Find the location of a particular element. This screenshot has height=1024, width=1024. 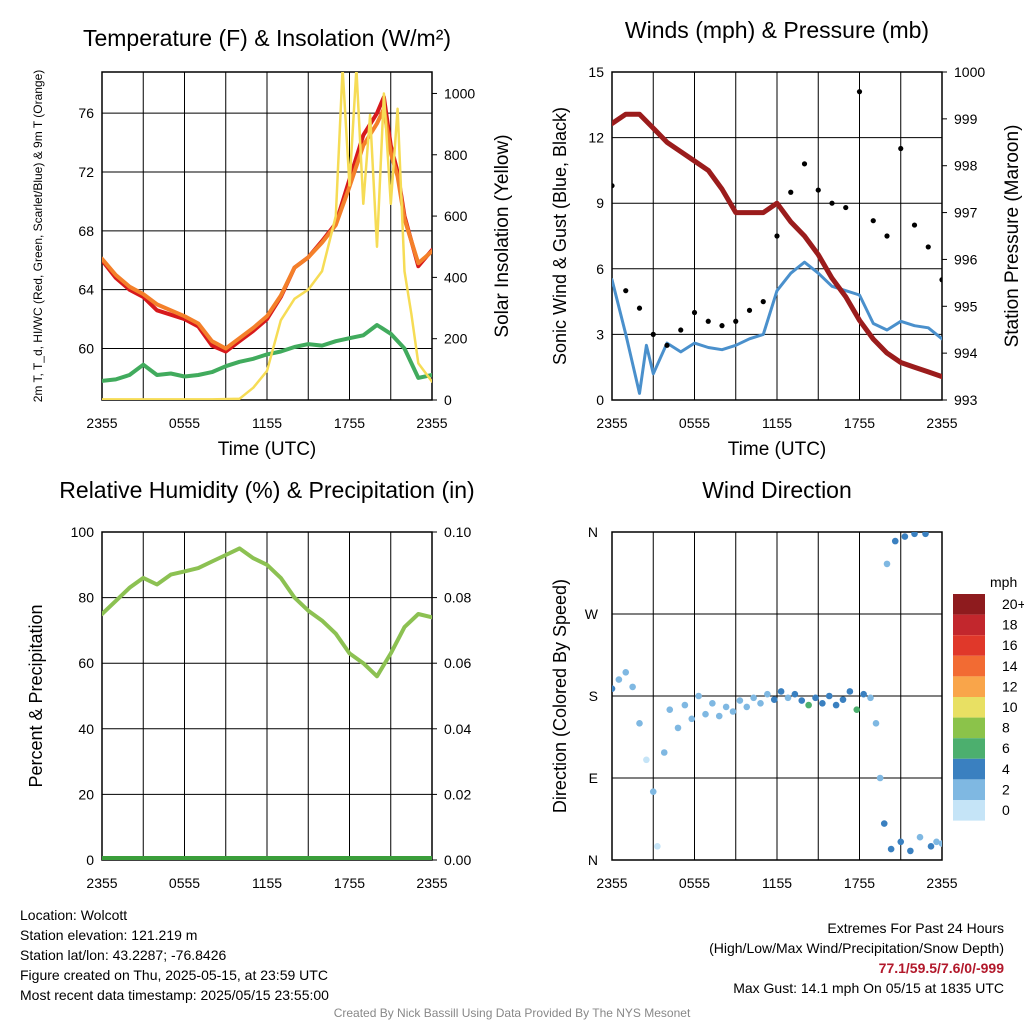

y-tick-label: W is located at coordinates (592, 614).